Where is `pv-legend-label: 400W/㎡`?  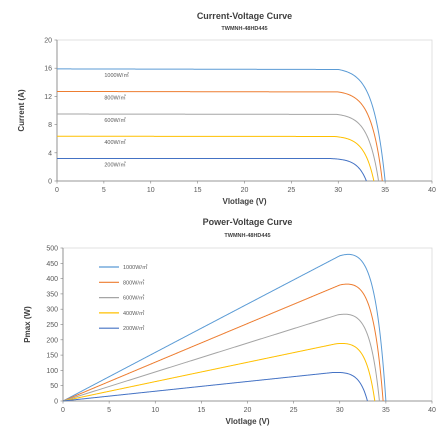 pv-legend-label: 400W/㎡ is located at coordinates (134, 313).